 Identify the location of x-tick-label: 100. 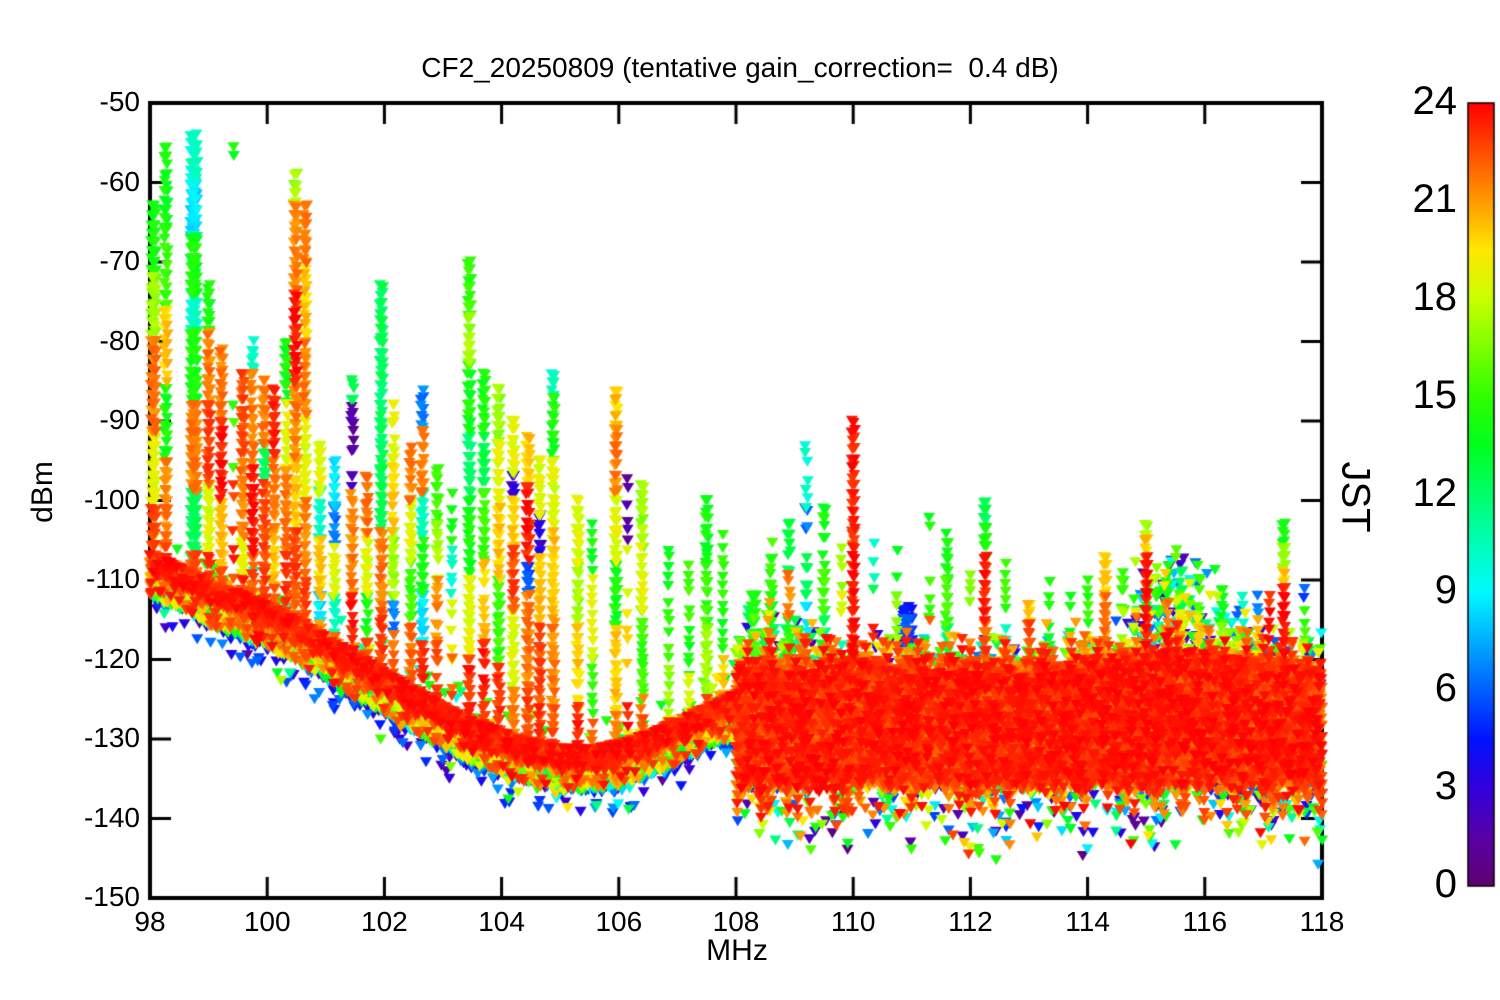
(267, 921).